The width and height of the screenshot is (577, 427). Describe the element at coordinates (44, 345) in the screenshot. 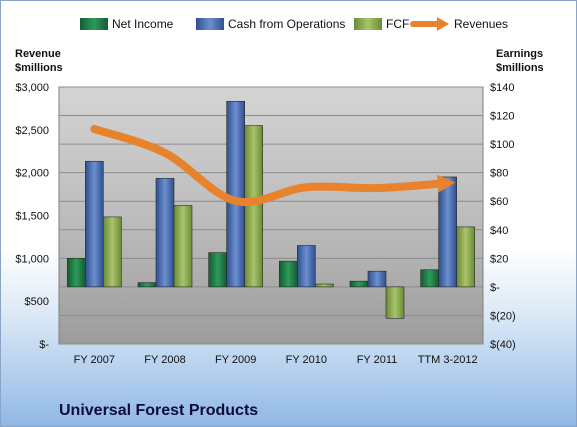

I see `left-tick-label: $-` at that location.